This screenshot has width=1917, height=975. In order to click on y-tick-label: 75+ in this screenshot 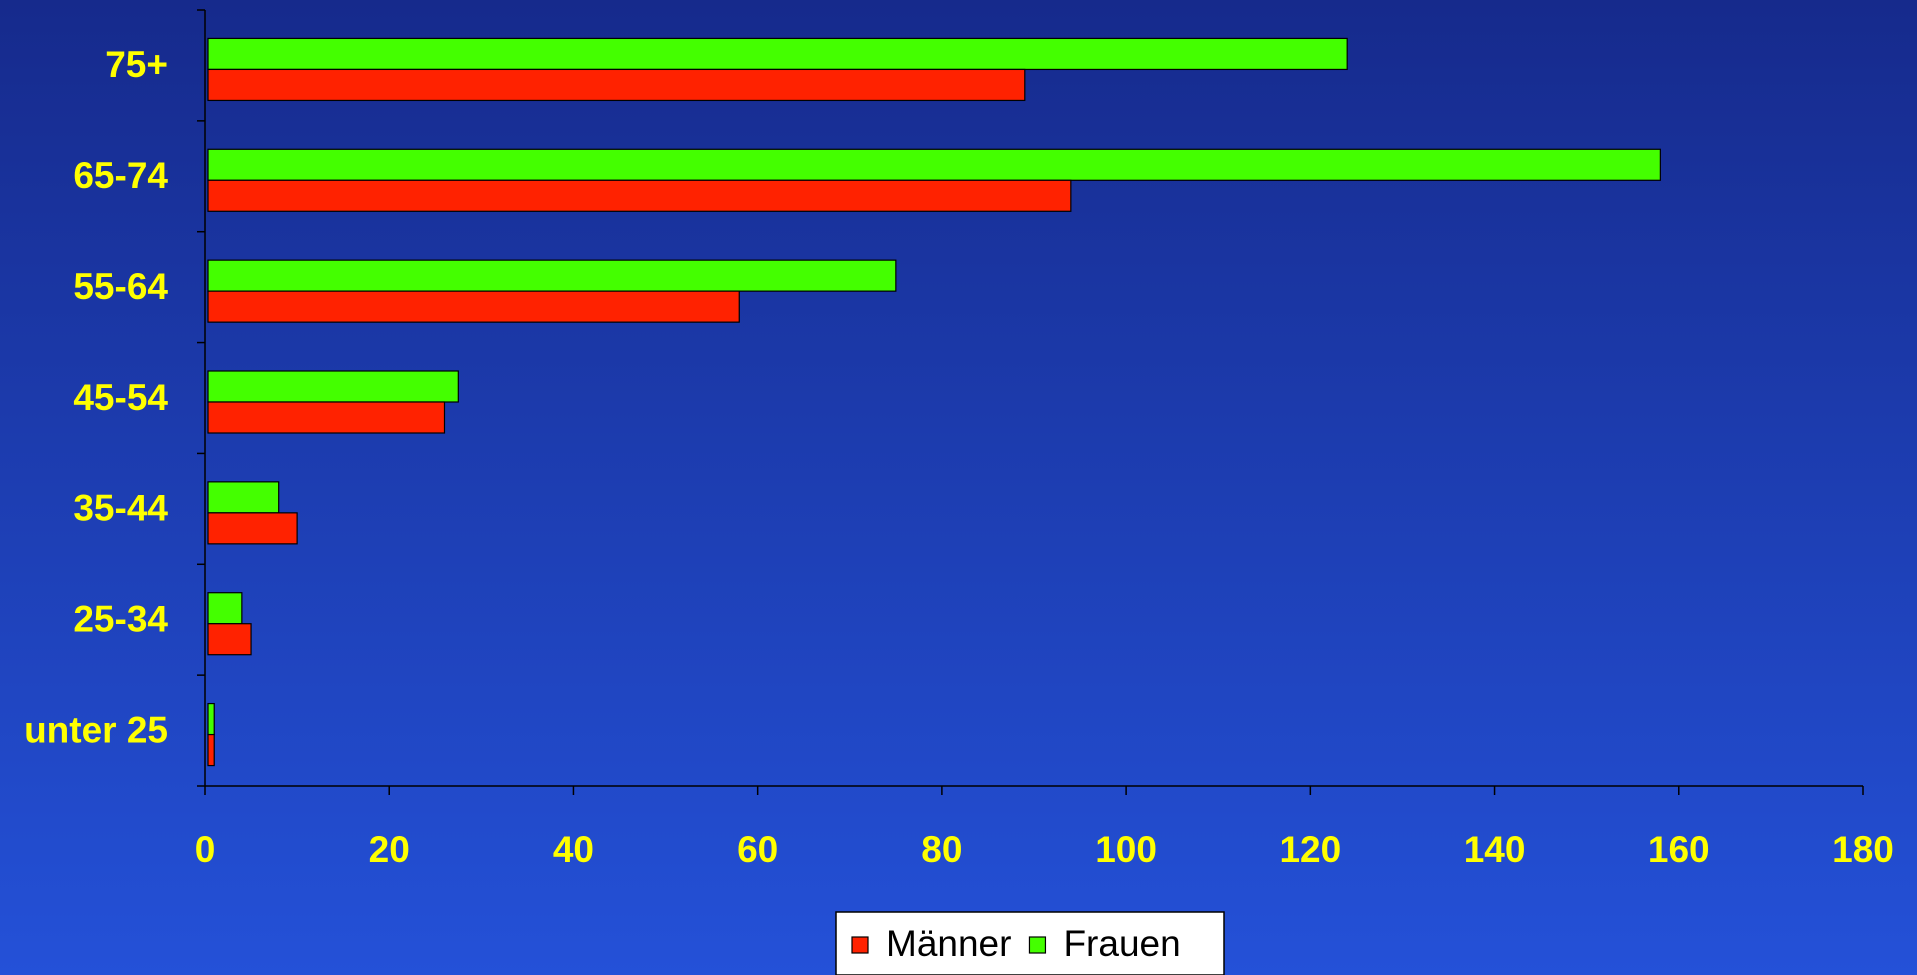, I will do `click(136, 64)`.